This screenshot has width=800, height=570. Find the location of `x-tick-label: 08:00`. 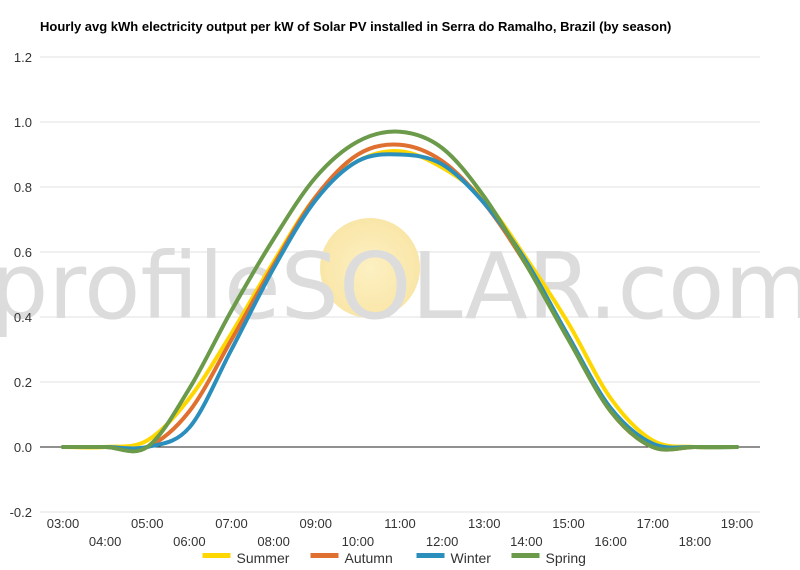

x-tick-label: 08:00 is located at coordinates (273, 541).